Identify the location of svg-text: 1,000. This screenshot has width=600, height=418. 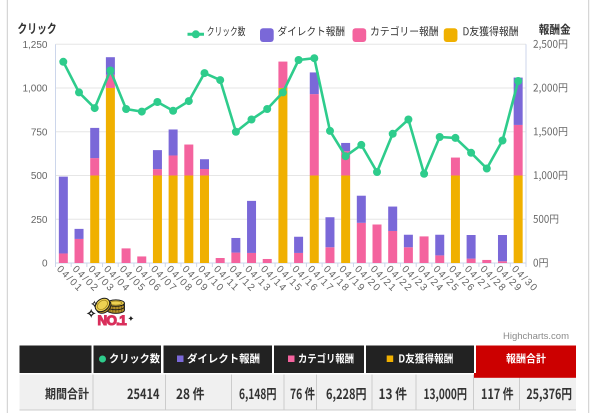
(34, 89).